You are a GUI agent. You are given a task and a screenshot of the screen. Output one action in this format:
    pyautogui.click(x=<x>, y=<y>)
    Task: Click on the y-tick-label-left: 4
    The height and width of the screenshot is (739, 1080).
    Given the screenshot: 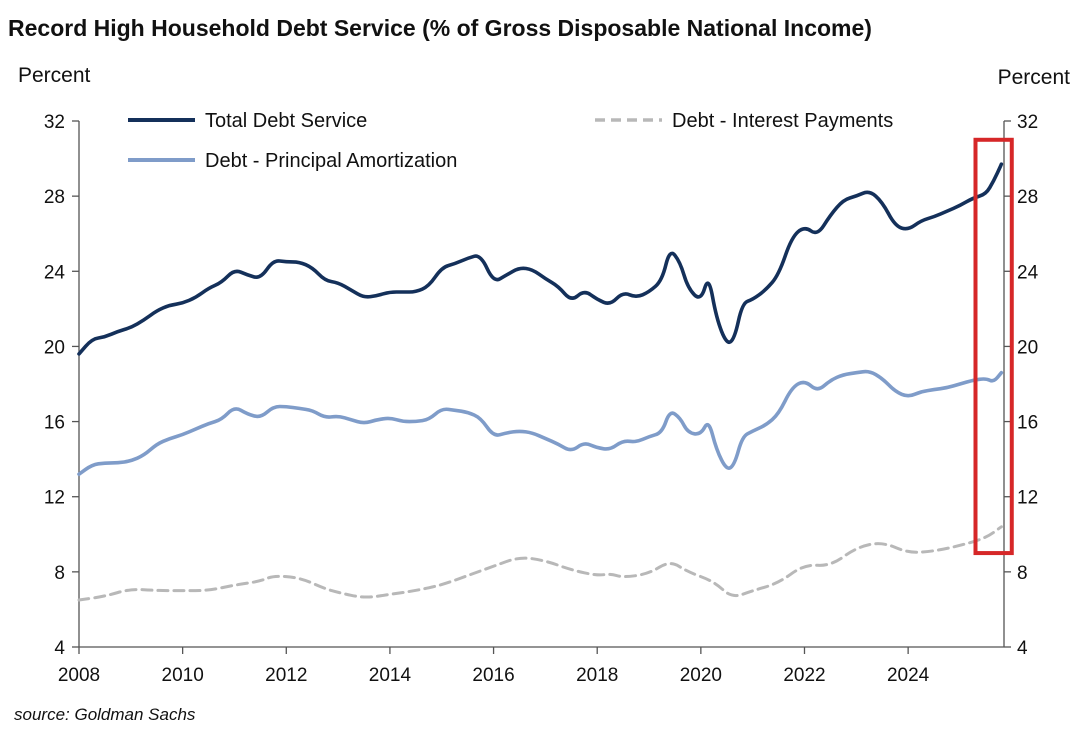 What is the action you would take?
    pyautogui.click(x=59, y=648)
    